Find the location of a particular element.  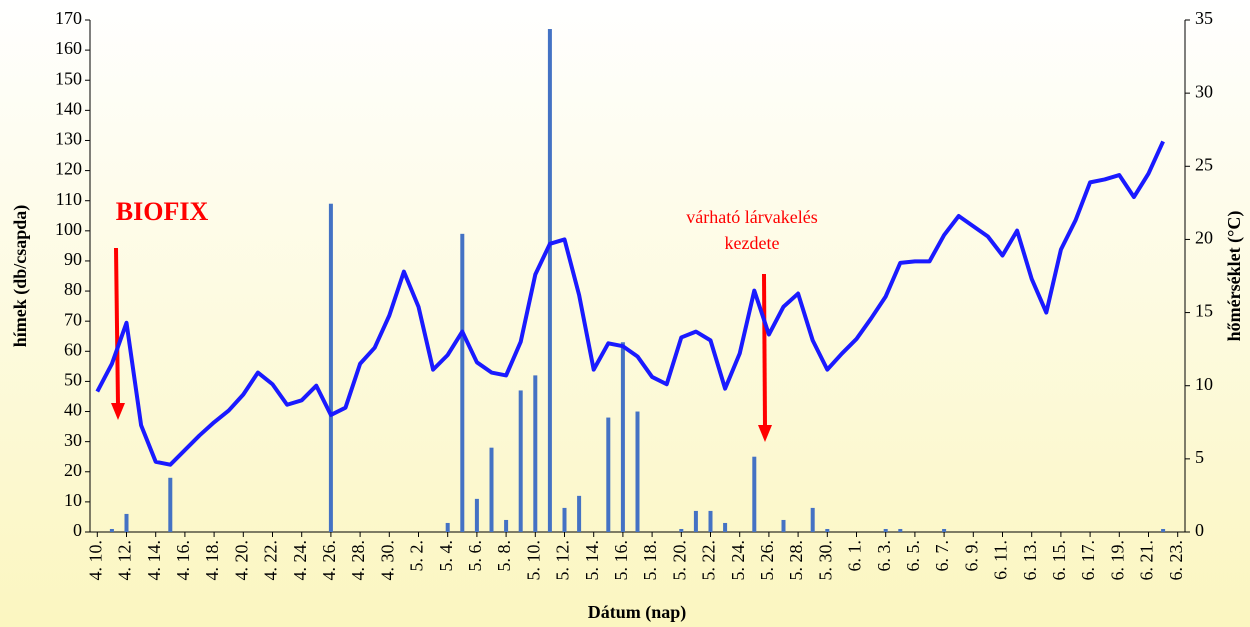

x-tick-label: 5. 14. is located at coordinates (592, 560).